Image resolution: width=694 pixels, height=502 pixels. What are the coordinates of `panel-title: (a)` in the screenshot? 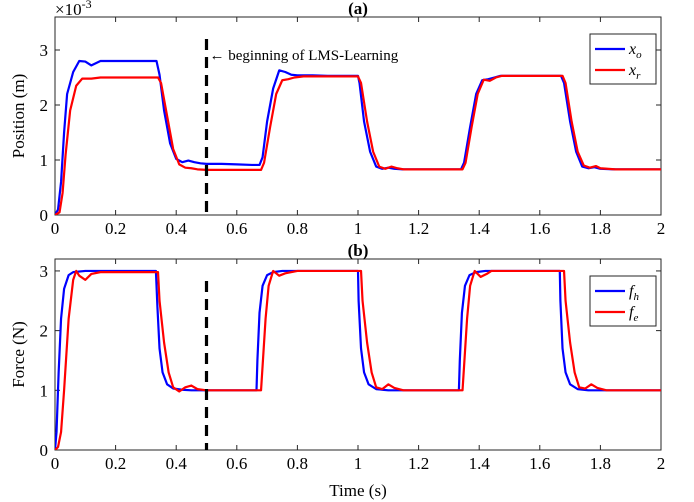 It's located at (358, 9).